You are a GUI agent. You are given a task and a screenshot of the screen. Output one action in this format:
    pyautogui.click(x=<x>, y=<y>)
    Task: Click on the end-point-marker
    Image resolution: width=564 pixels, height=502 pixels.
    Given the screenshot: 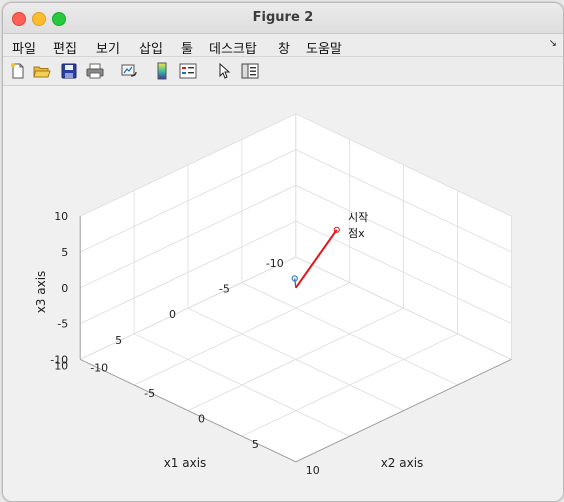 What is the action you would take?
    pyautogui.click(x=294, y=278)
    